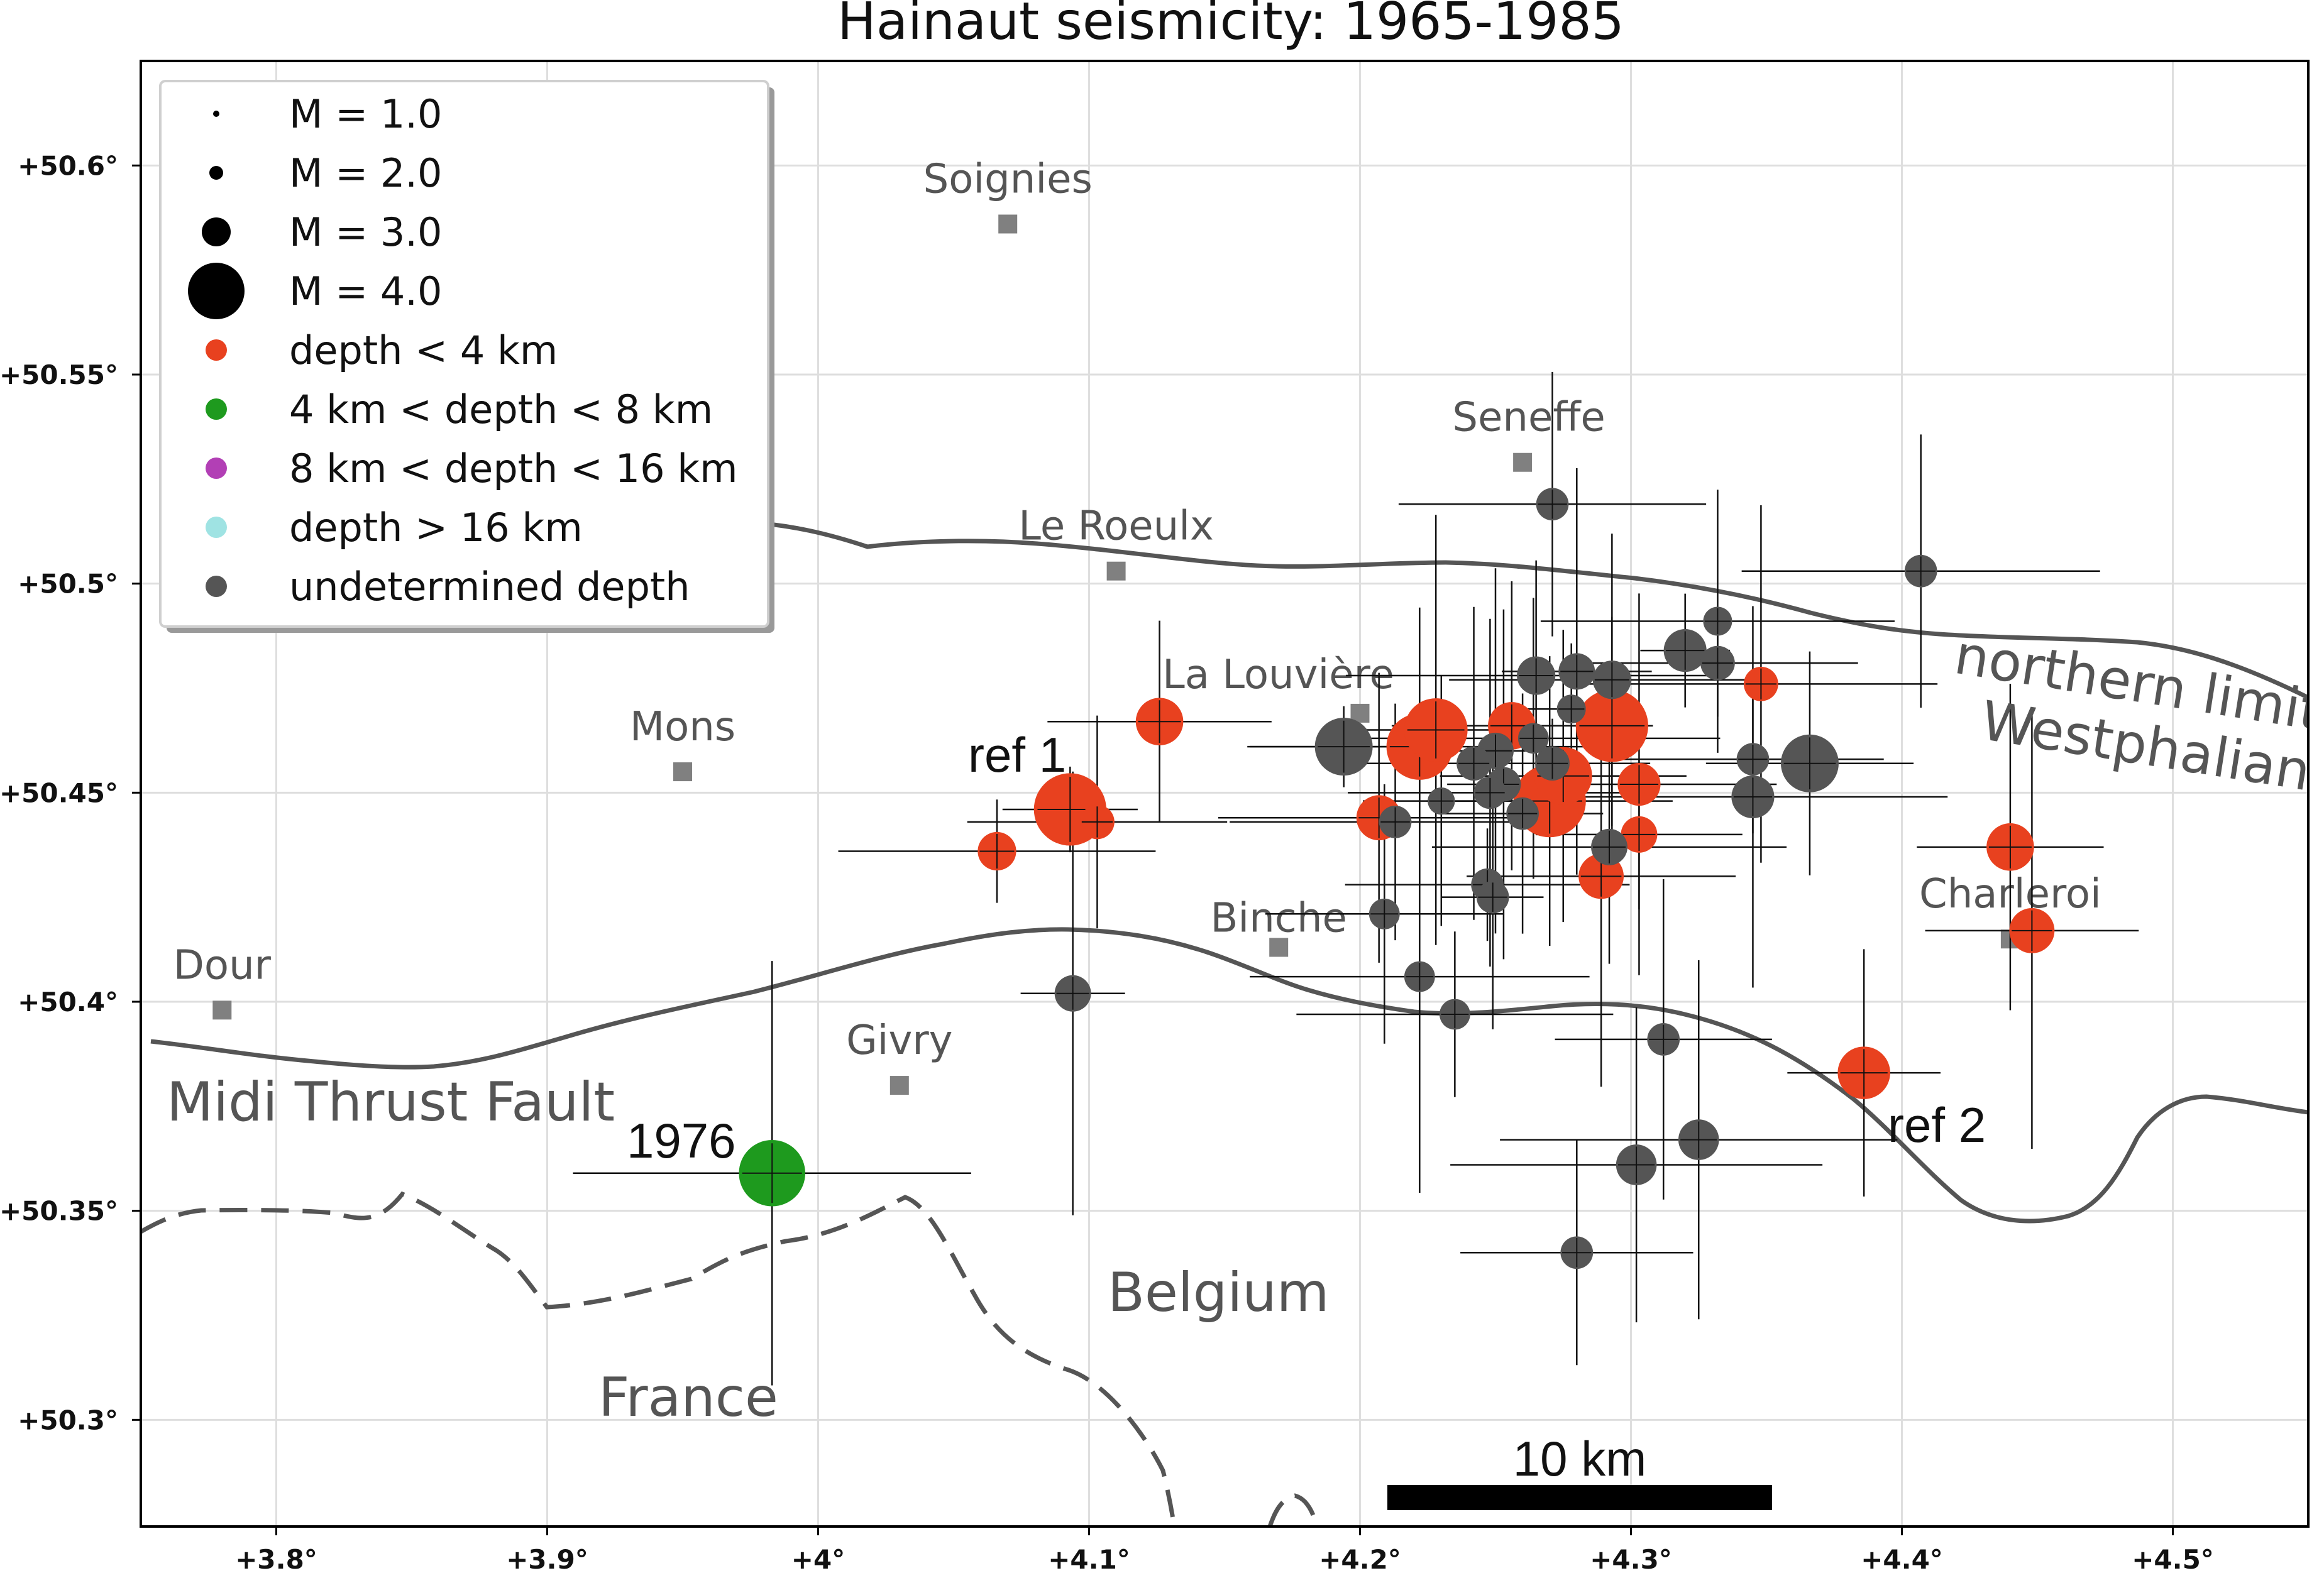  Describe the element at coordinates (68, 165) in the screenshot. I see `lat-tick-label: +50.6°` at that location.